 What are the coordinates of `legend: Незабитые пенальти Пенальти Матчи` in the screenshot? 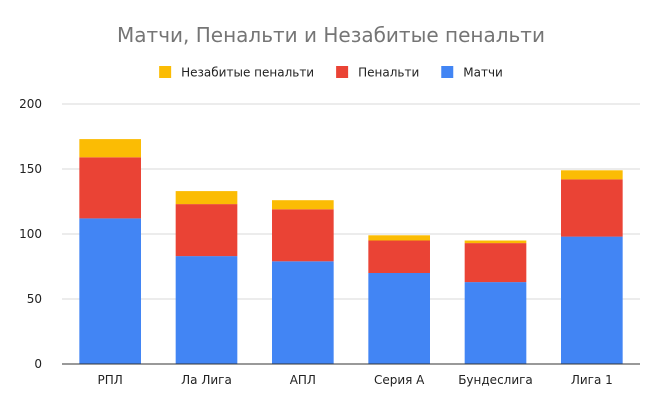 It's located at (331, 73).